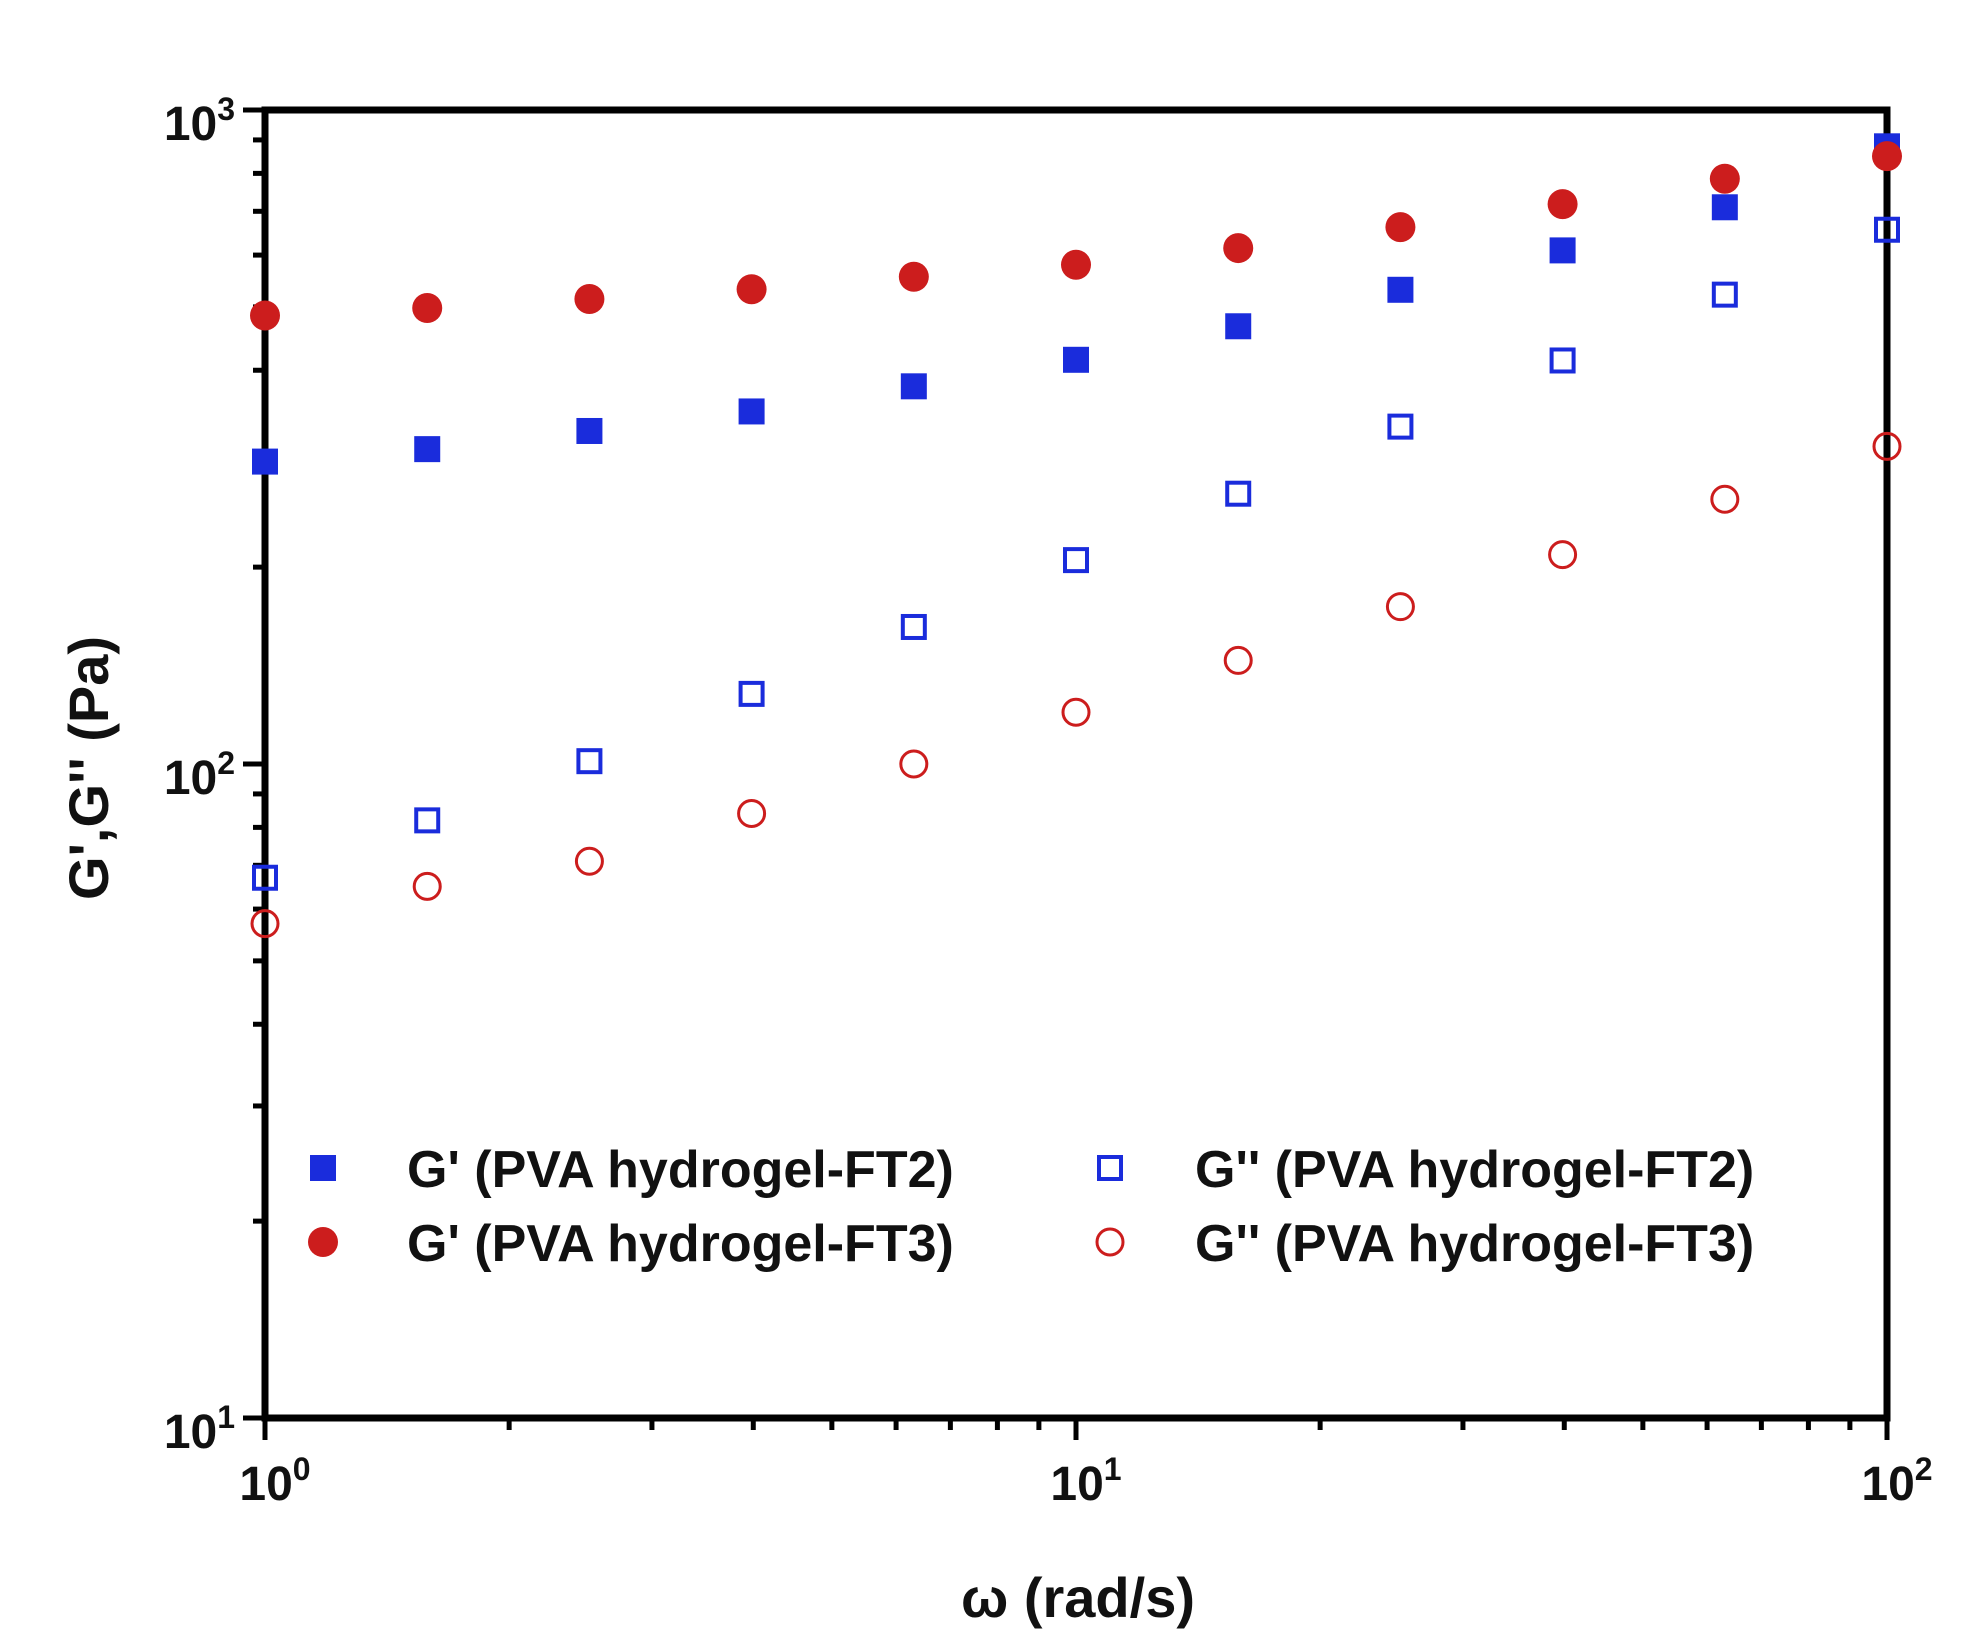 The width and height of the screenshot is (1963, 1652). Describe the element at coordinates (88, 768) in the screenshot. I see `y-axis-label: G',G'' (Pa)` at that location.